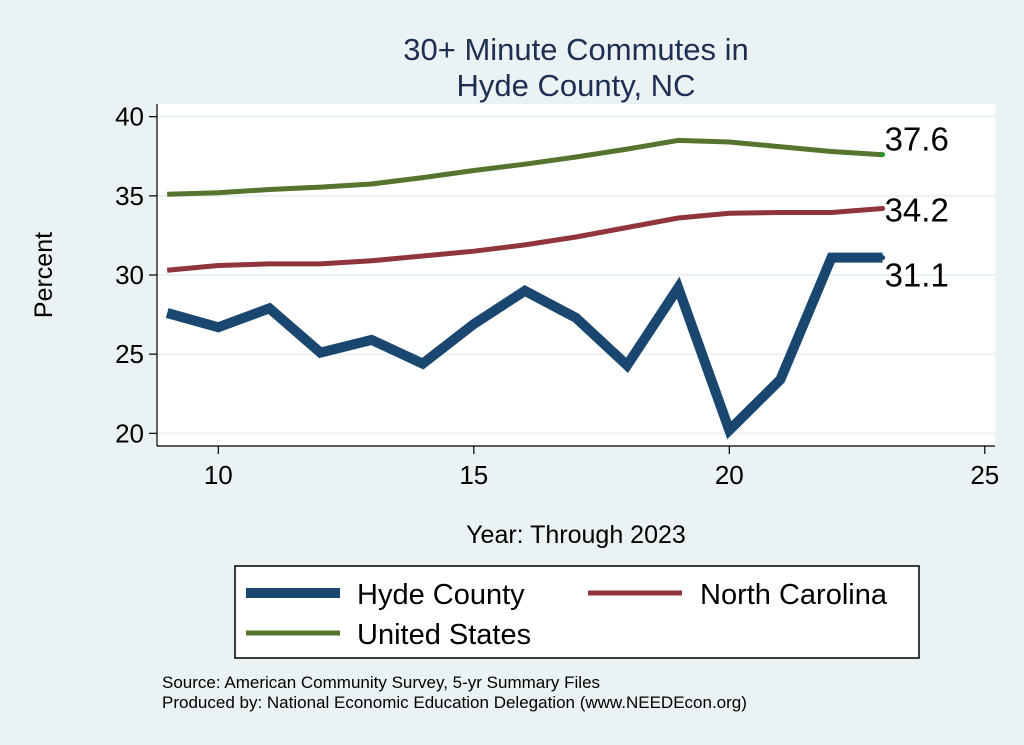 The width and height of the screenshot is (1024, 745). I want to click on x-tick-label-10: 10, so click(218, 475).